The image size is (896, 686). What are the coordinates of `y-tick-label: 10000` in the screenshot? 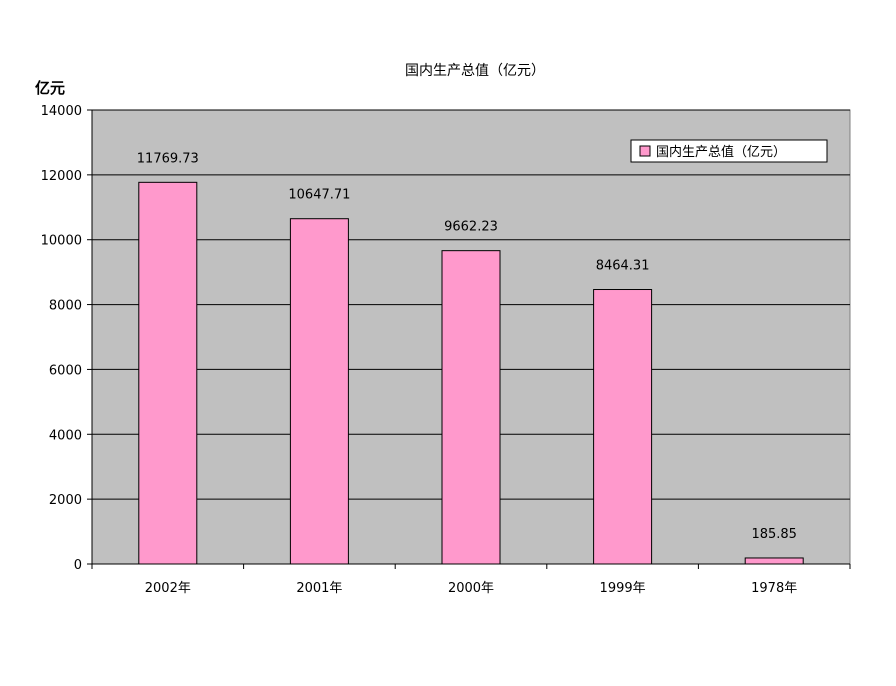 It's located at (61, 241).